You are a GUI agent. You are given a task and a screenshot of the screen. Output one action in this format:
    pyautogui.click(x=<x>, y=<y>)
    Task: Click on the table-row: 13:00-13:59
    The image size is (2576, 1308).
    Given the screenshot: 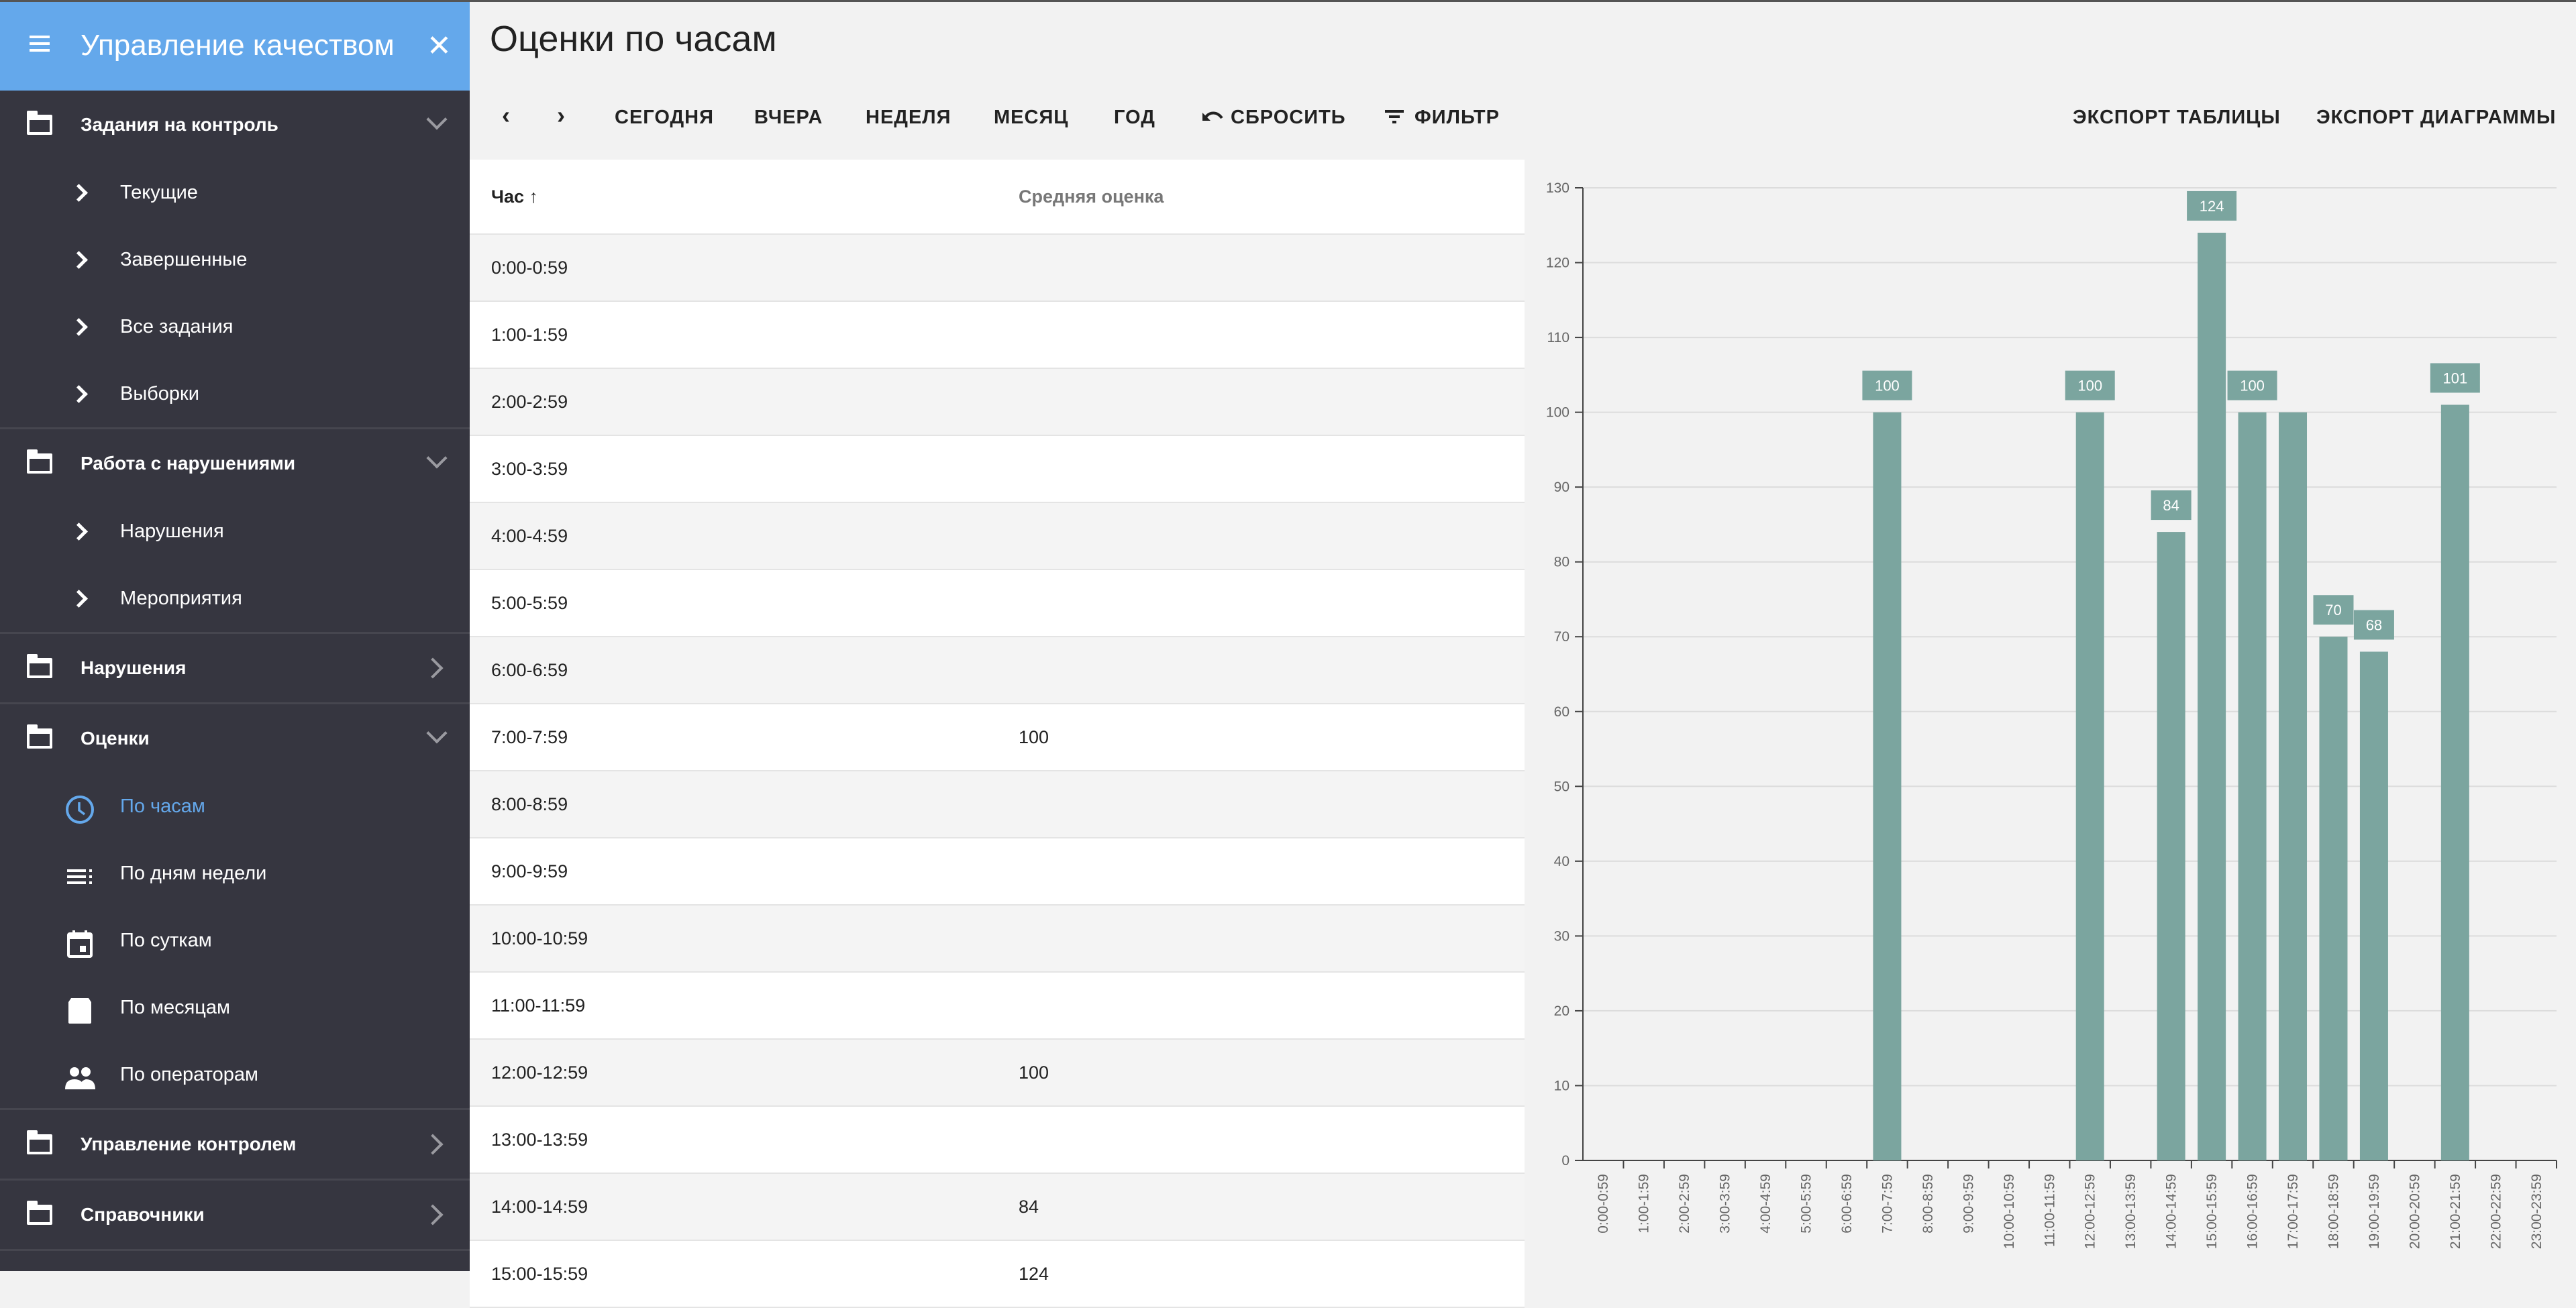 What is the action you would take?
    pyautogui.click(x=997, y=1141)
    